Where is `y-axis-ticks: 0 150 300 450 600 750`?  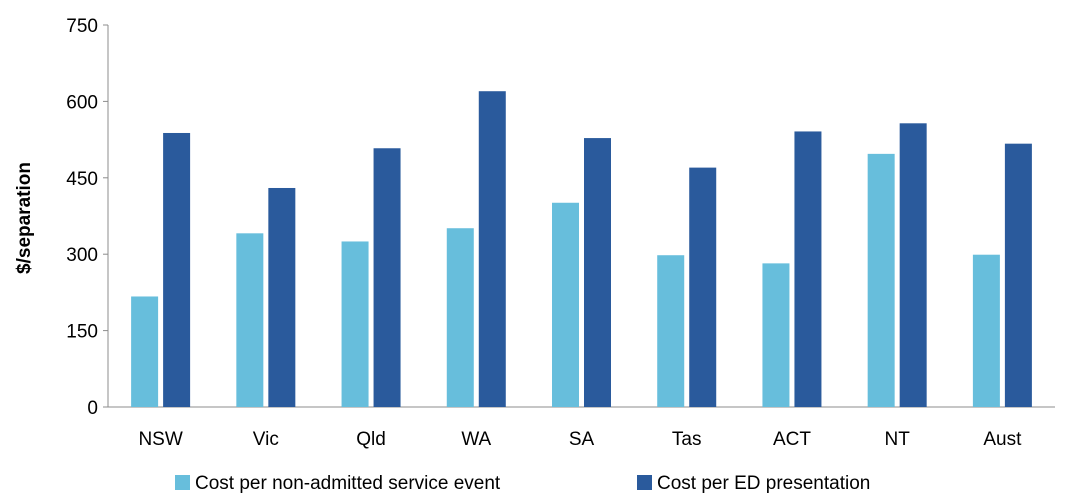 y-axis-ticks: 0 150 300 450 600 750 is located at coordinates (87, 217).